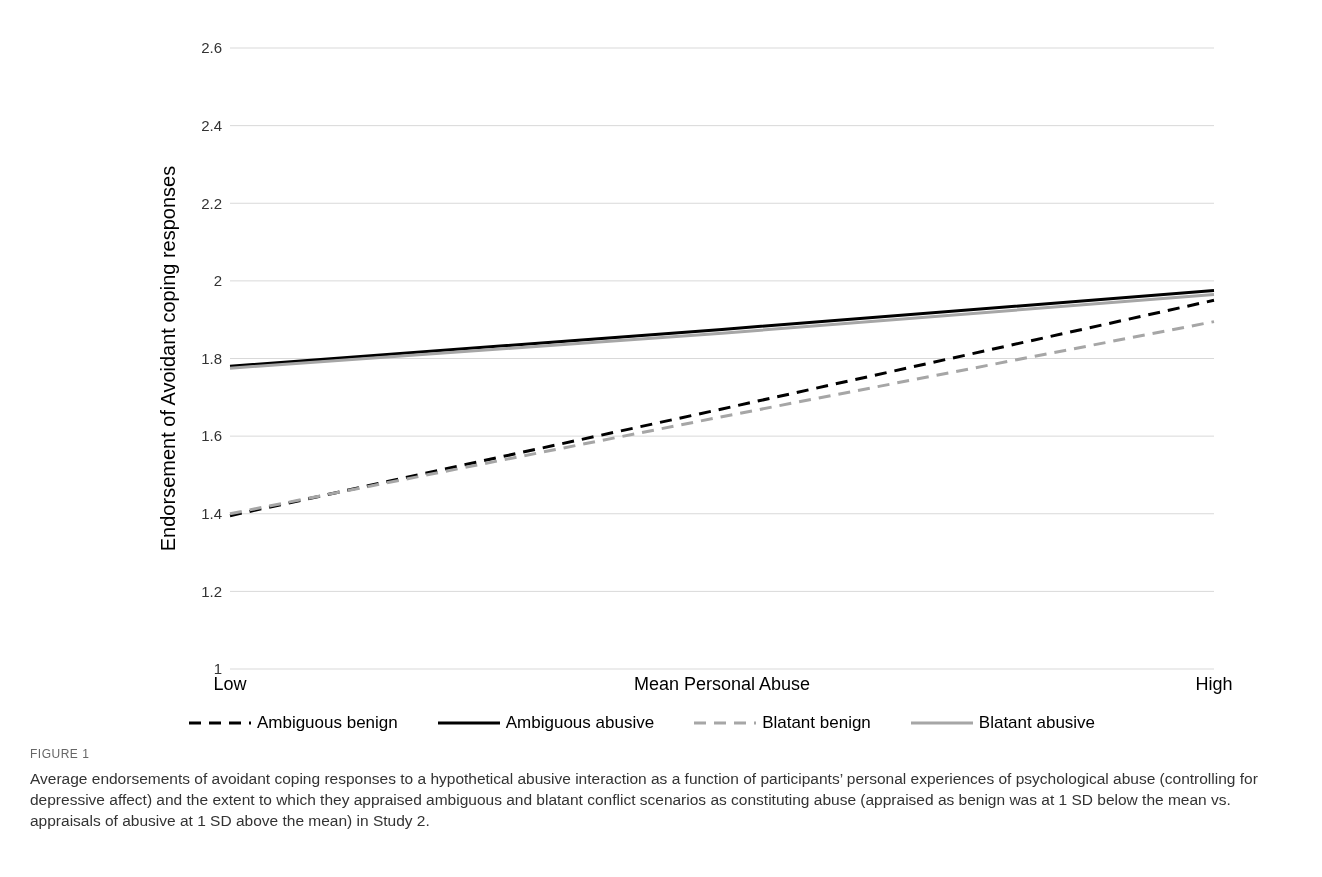 This screenshot has height=877, width=1322. Describe the element at coordinates (722, 683) in the screenshot. I see `x-tick-label: Mean Personal Abuse` at that location.